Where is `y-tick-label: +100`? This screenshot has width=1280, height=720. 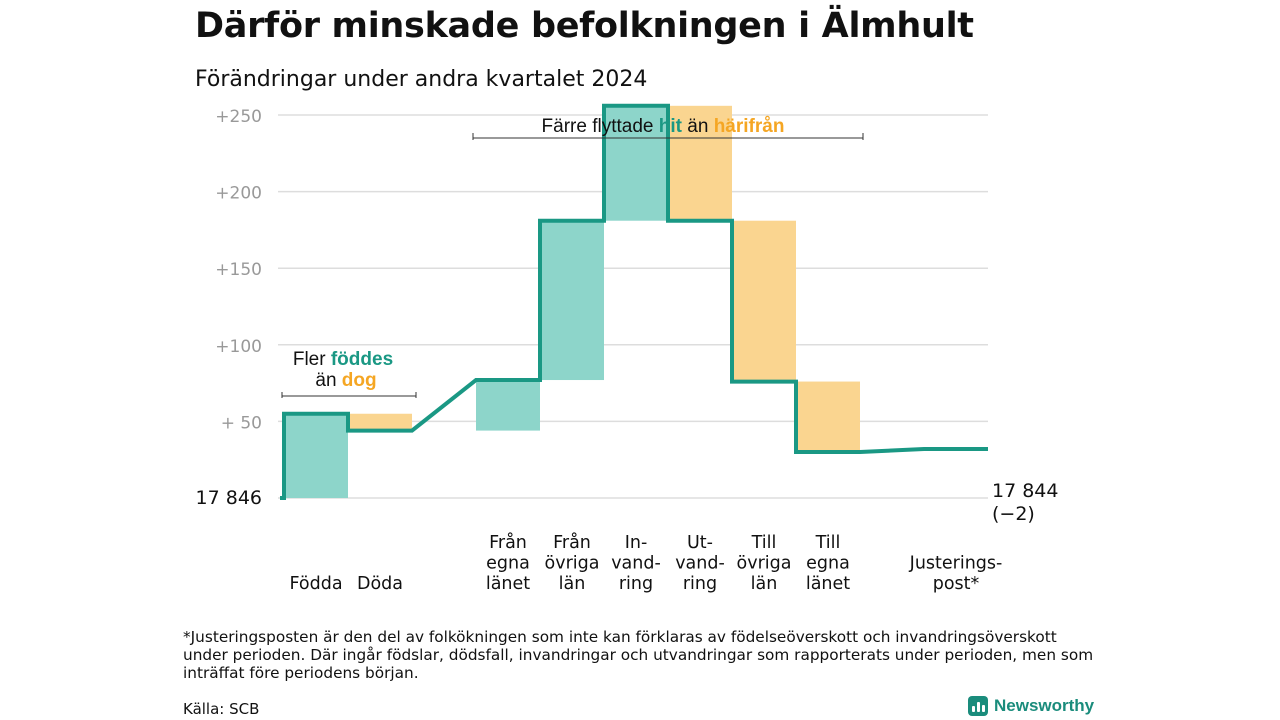 y-tick-label: +100 is located at coordinates (238, 347).